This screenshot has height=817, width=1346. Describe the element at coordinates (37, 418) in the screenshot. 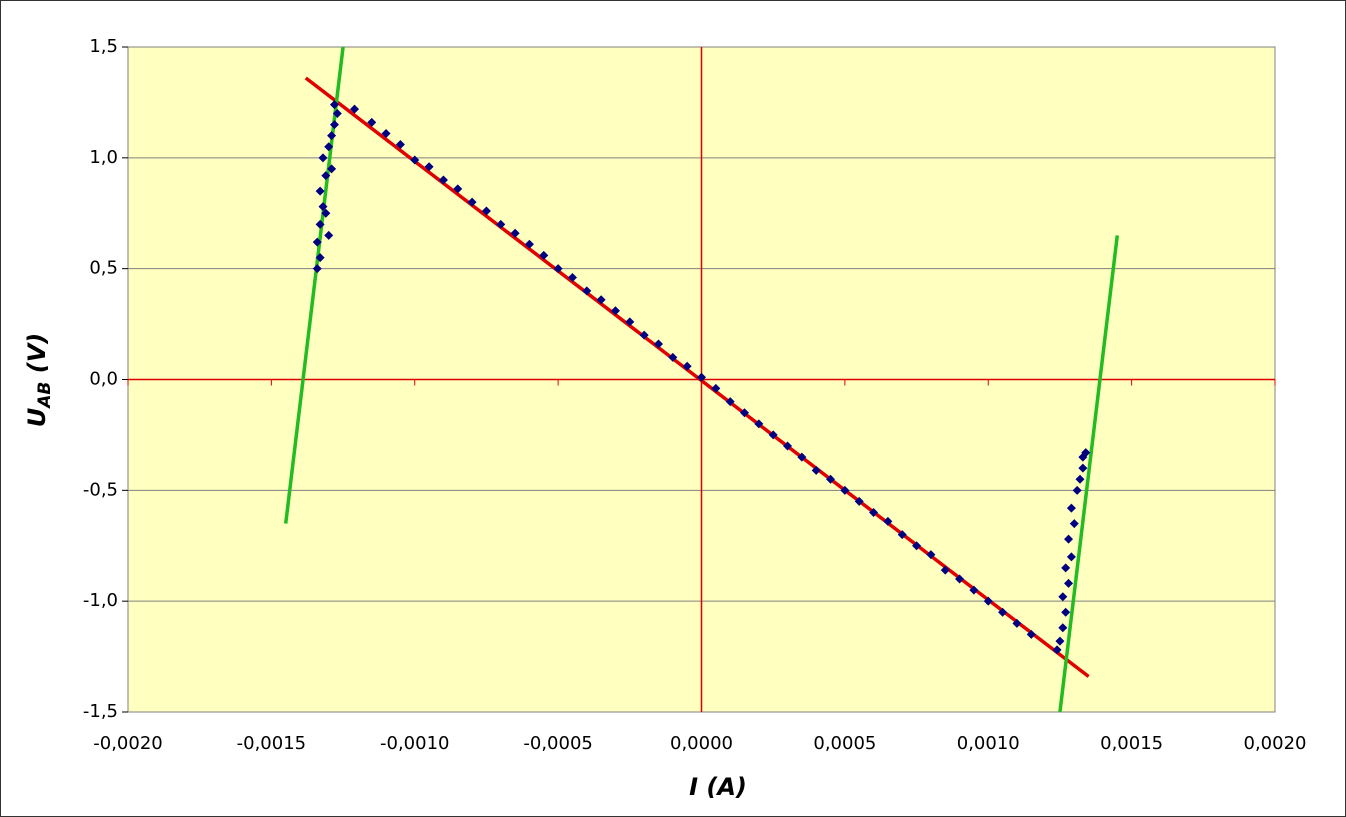

I see `y-label-main: U` at that location.